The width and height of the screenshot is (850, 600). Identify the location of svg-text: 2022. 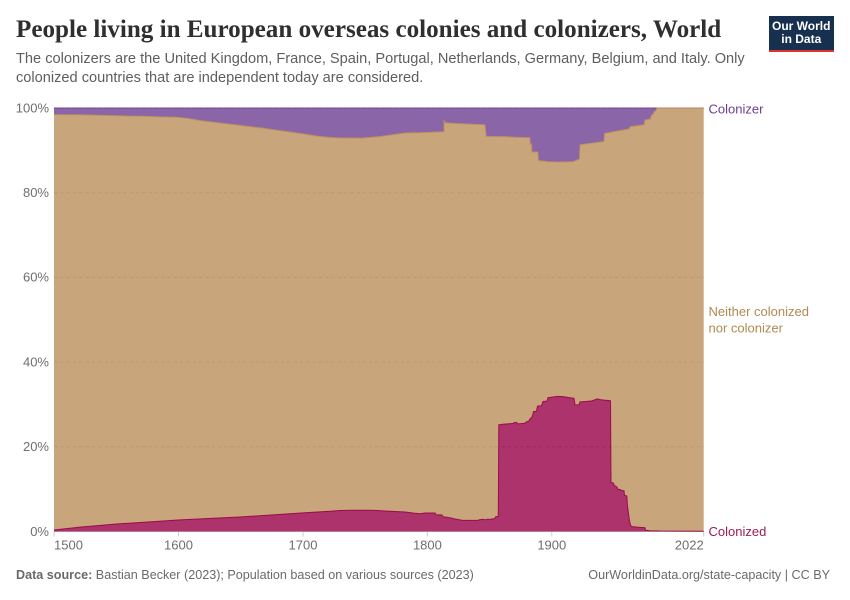
(689, 545).